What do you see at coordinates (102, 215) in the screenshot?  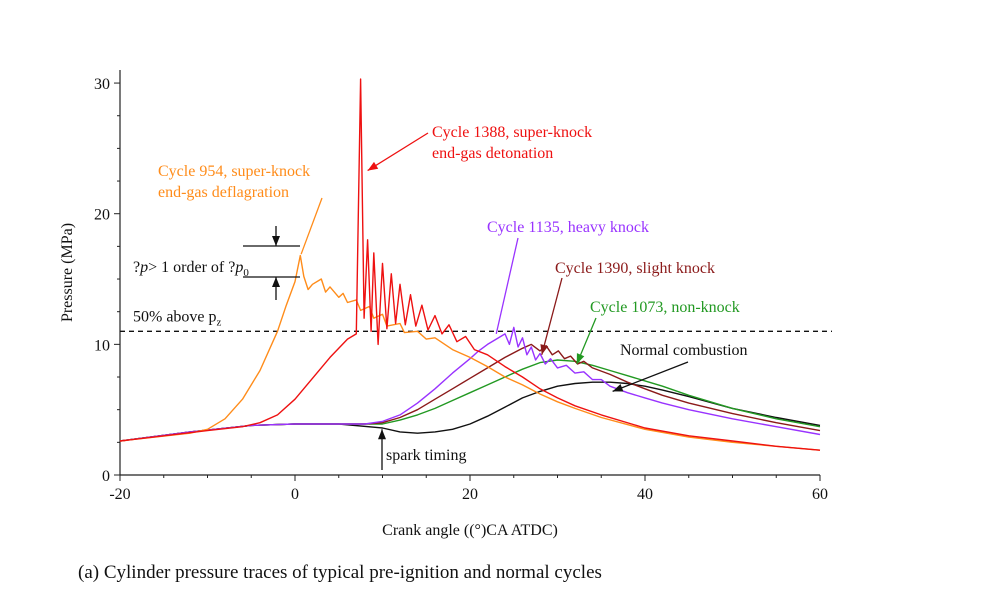 I see `y-tick-label: 20` at bounding box center [102, 215].